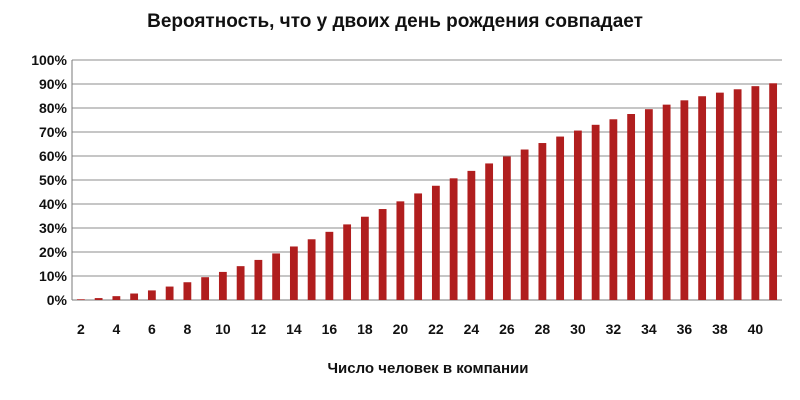 Image resolution: width=800 pixels, height=400 pixels. What do you see at coordinates (649, 329) in the screenshot?
I see `x-tick-label: 34` at bounding box center [649, 329].